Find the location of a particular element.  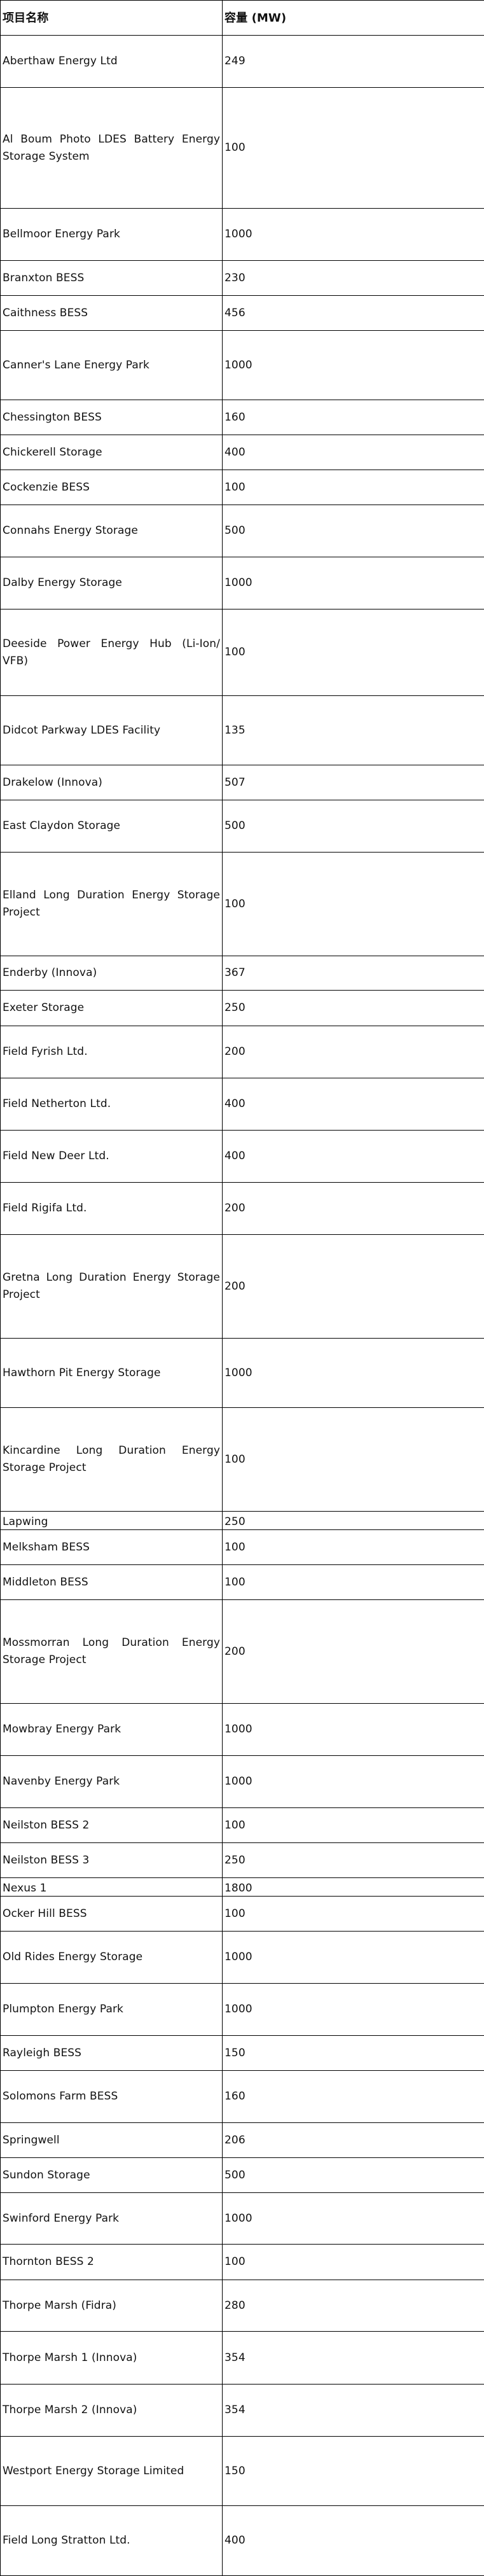

table-row: Thorpe Marsh (Fidra)280 is located at coordinates (243, 2306).